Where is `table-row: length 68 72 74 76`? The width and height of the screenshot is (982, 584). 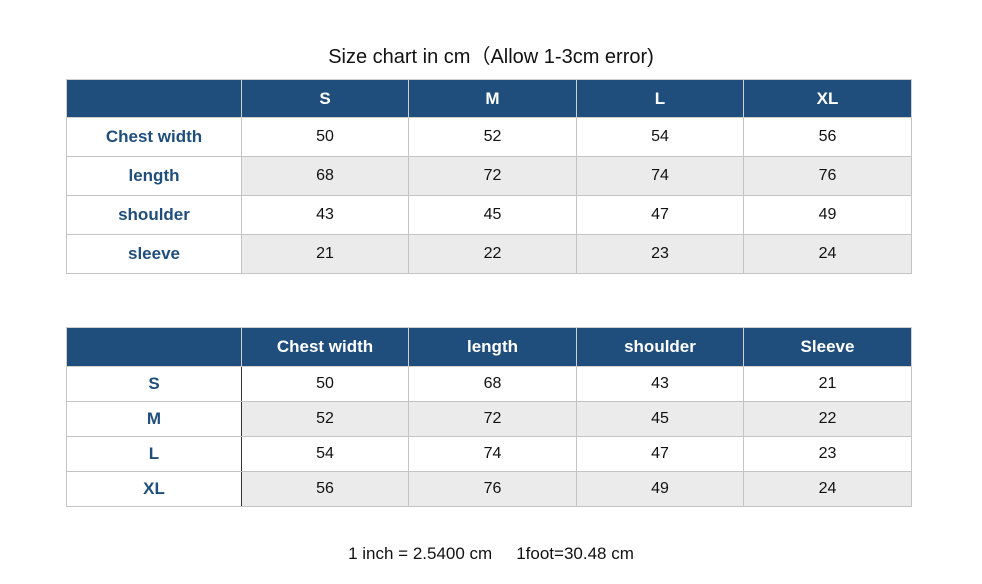 table-row: length 68 72 74 76 is located at coordinates (489, 176).